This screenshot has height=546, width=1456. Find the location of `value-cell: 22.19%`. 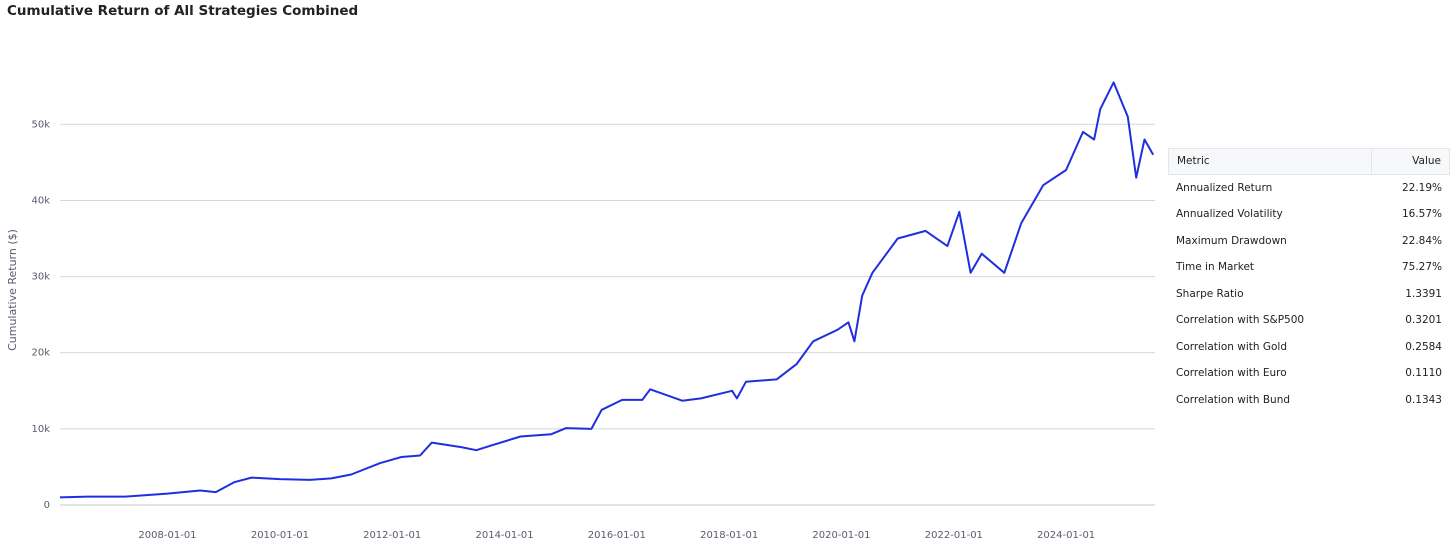

value-cell: 22.19% is located at coordinates (1421, 187).